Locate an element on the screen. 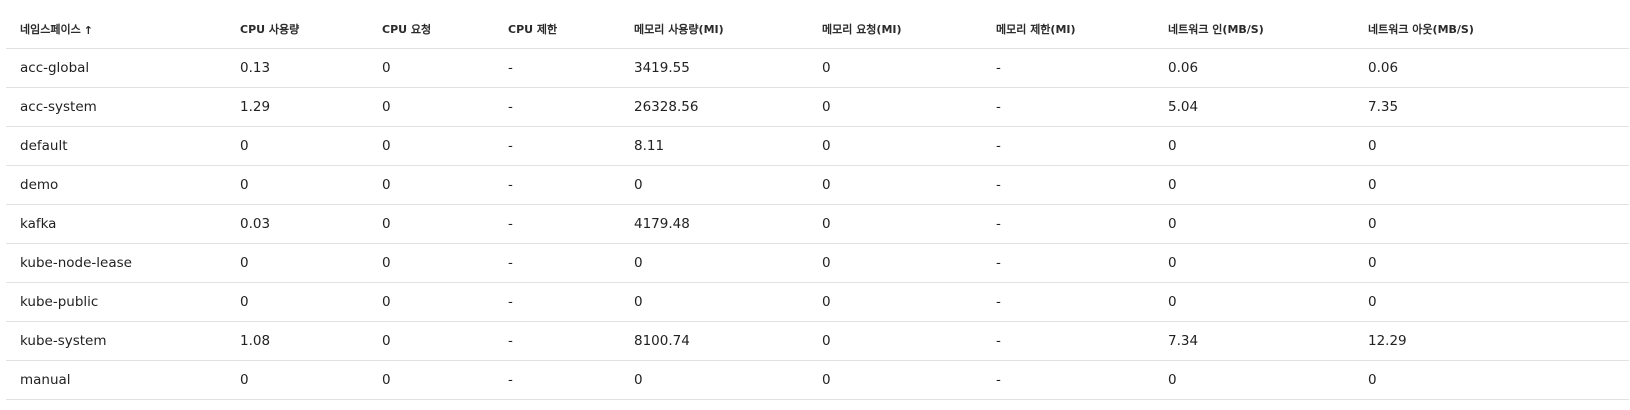 The image size is (1630, 410). column-header-memory-limit: 메모리 제한(MI) is located at coordinates (1068, 29).